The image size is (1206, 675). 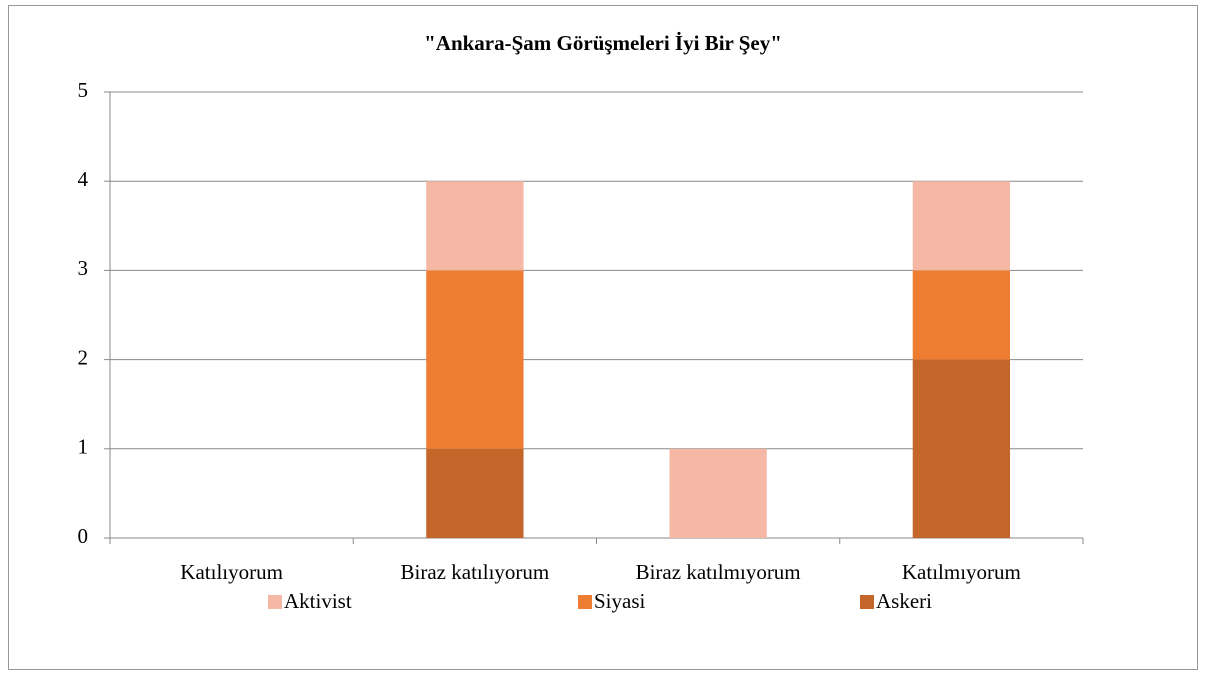 I want to click on legend-label: Siyasi, so click(x=620, y=601).